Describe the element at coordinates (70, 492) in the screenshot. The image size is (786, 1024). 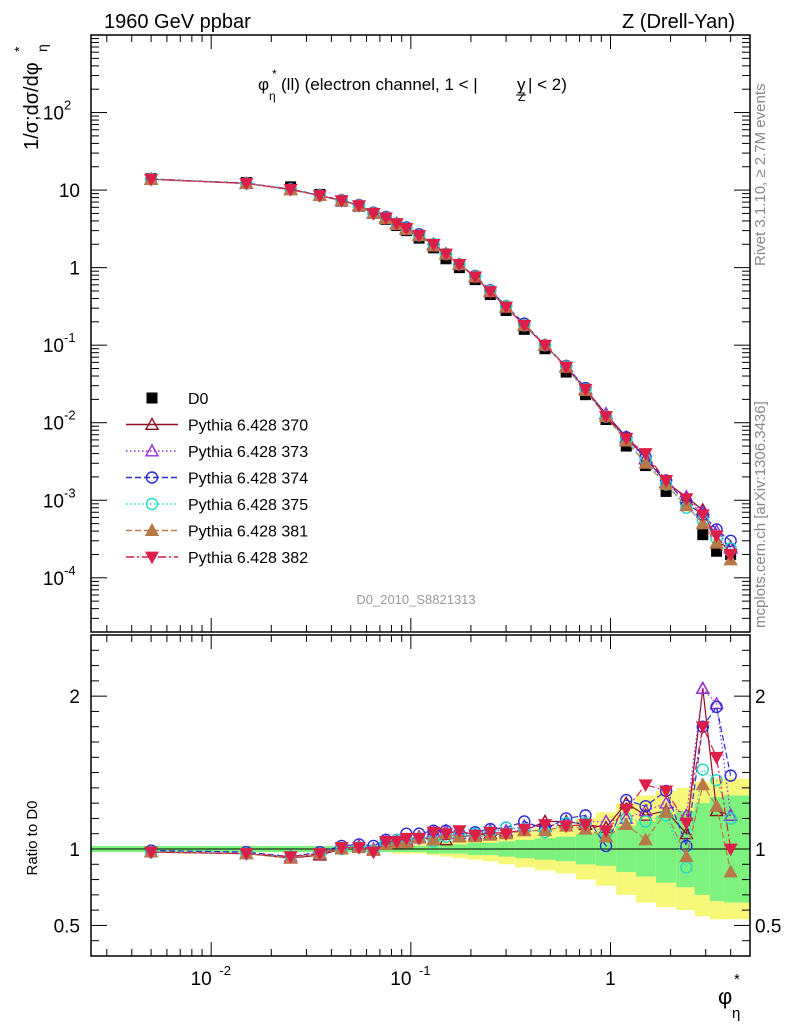
I see `y-tick-label-exponent: -3` at that location.